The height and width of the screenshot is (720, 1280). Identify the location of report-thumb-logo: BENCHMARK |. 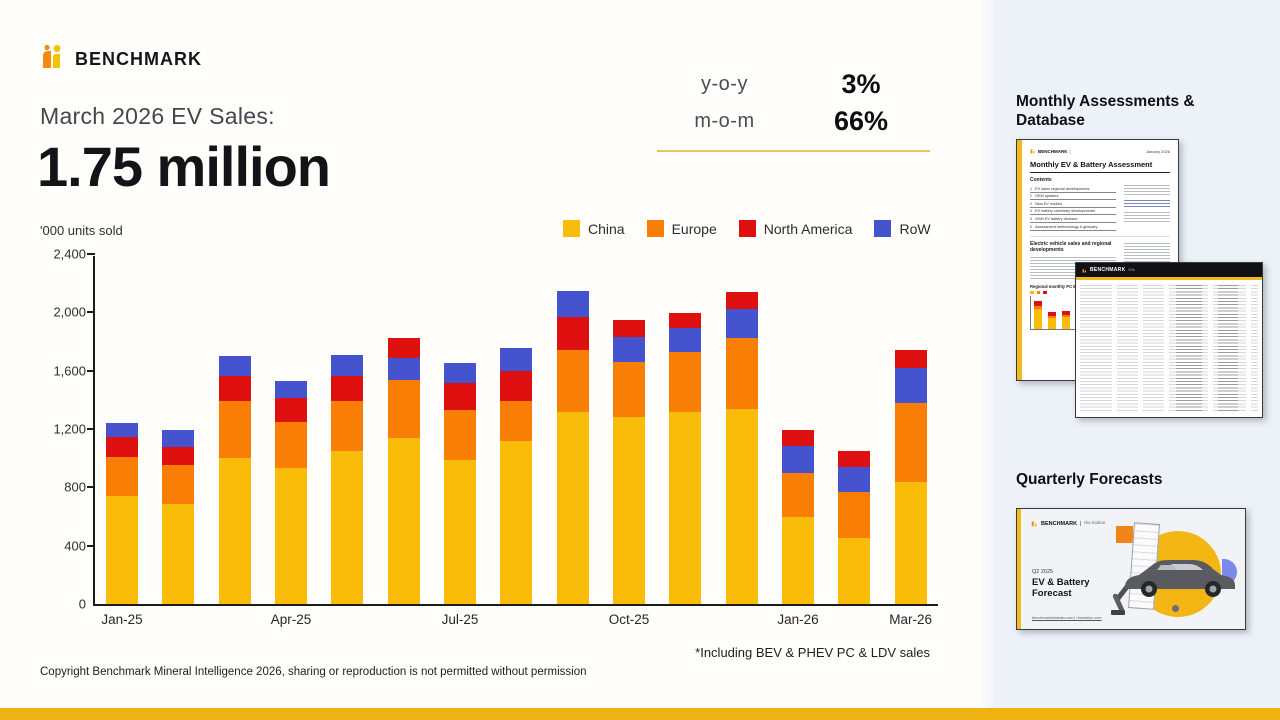
(1050, 151).